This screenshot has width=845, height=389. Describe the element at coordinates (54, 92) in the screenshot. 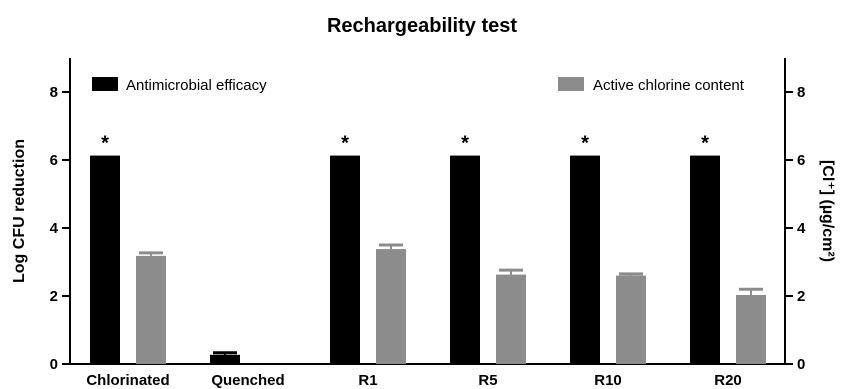

I see `y-tick-label: 8` at that location.